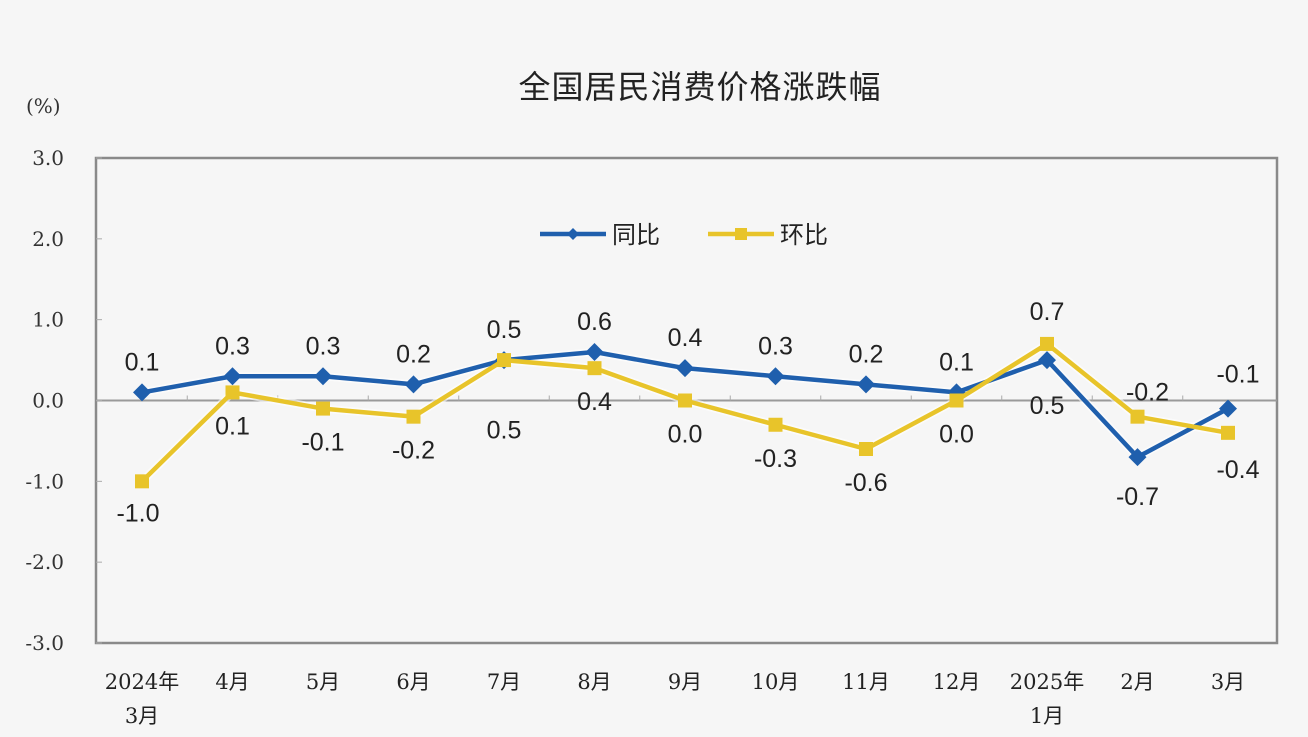 This screenshot has height=737, width=1308. Describe the element at coordinates (685, 338) in the screenshot. I see `yoy-data-label: 0.4` at that location.